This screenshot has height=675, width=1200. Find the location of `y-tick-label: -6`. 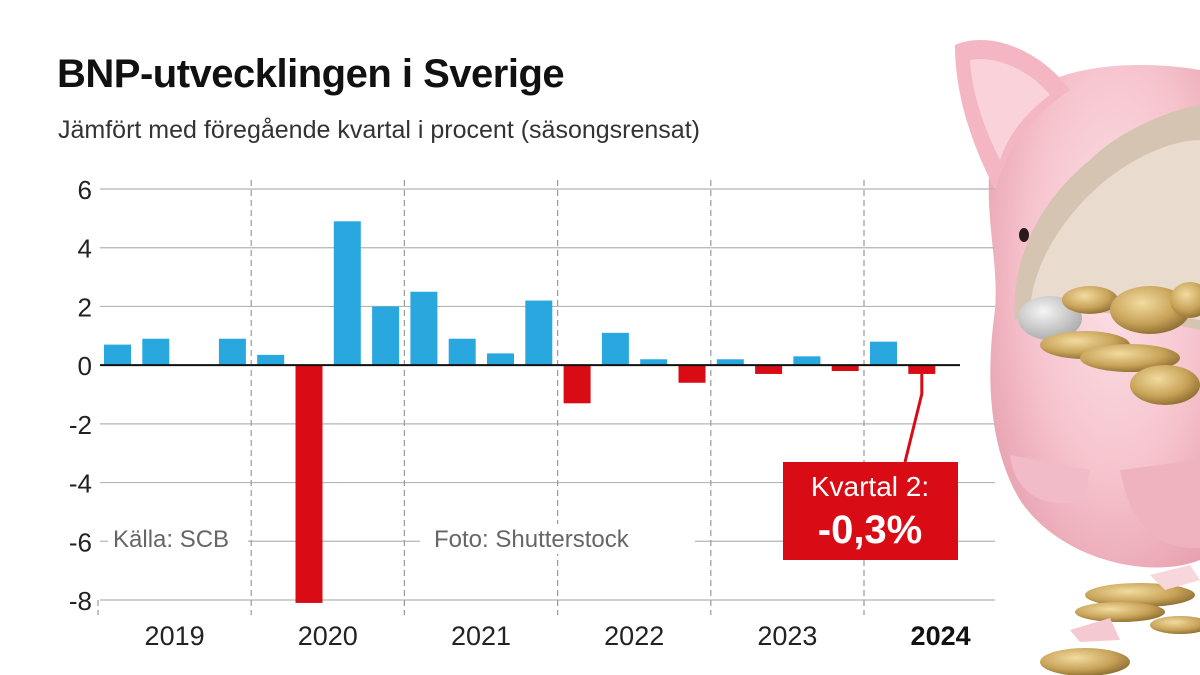

y-tick-label: -6 is located at coordinates (80, 542).